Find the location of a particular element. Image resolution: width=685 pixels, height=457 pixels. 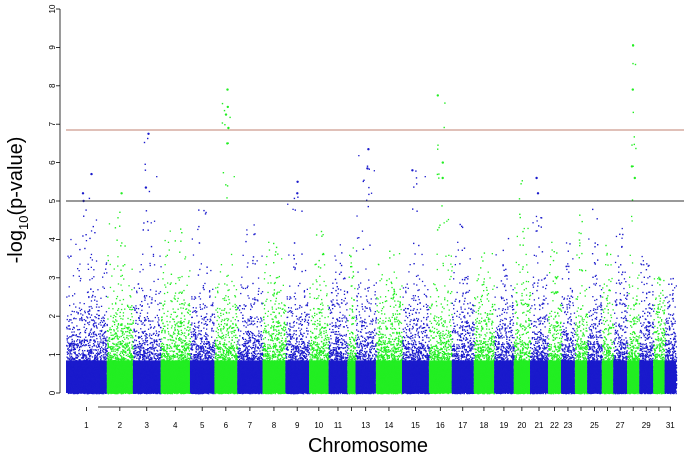

y-tick-label: 10 is located at coordinates (52, 8).